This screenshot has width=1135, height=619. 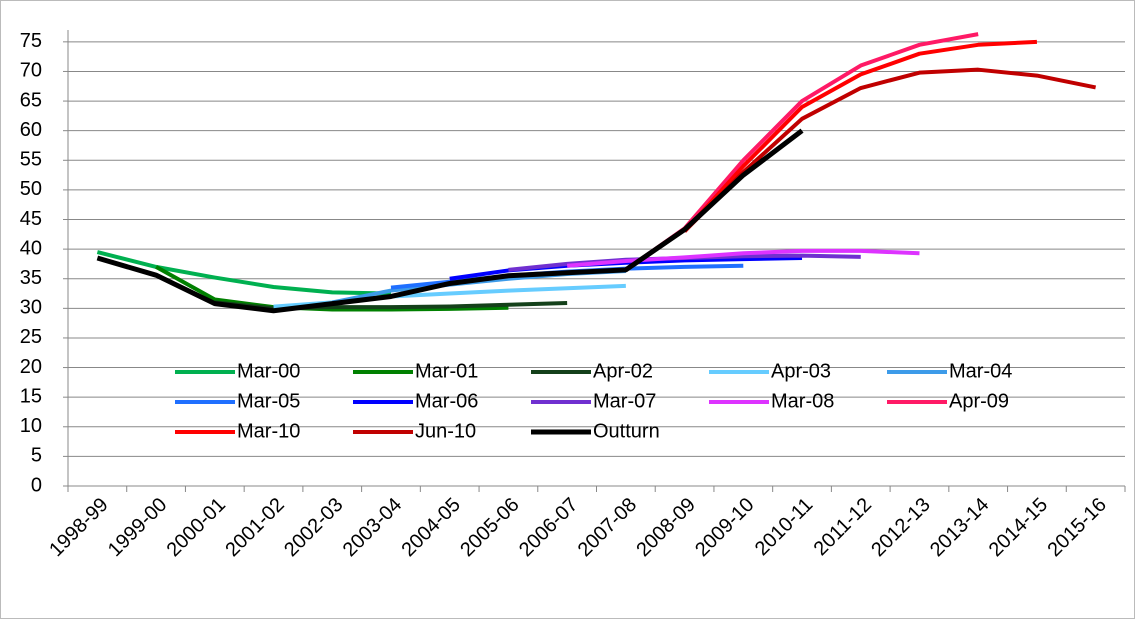 What do you see at coordinates (980, 371) in the screenshot?
I see `legend-label: Mar-04` at bounding box center [980, 371].